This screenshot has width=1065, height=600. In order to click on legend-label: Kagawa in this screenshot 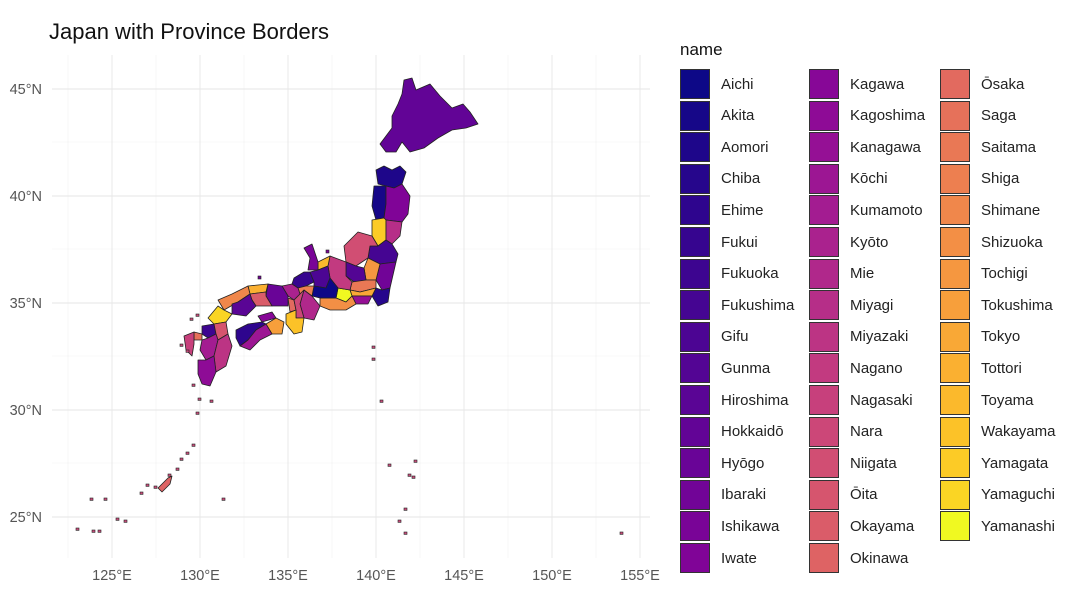, I will do `click(877, 84)`.